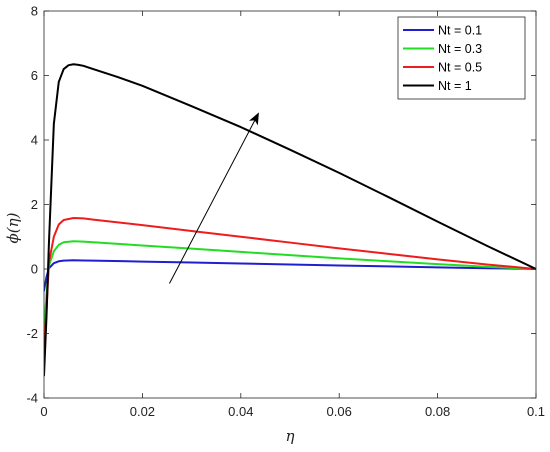 The height and width of the screenshot is (452, 550). I want to click on legend-label: Nt = 0.3, so click(460, 49).